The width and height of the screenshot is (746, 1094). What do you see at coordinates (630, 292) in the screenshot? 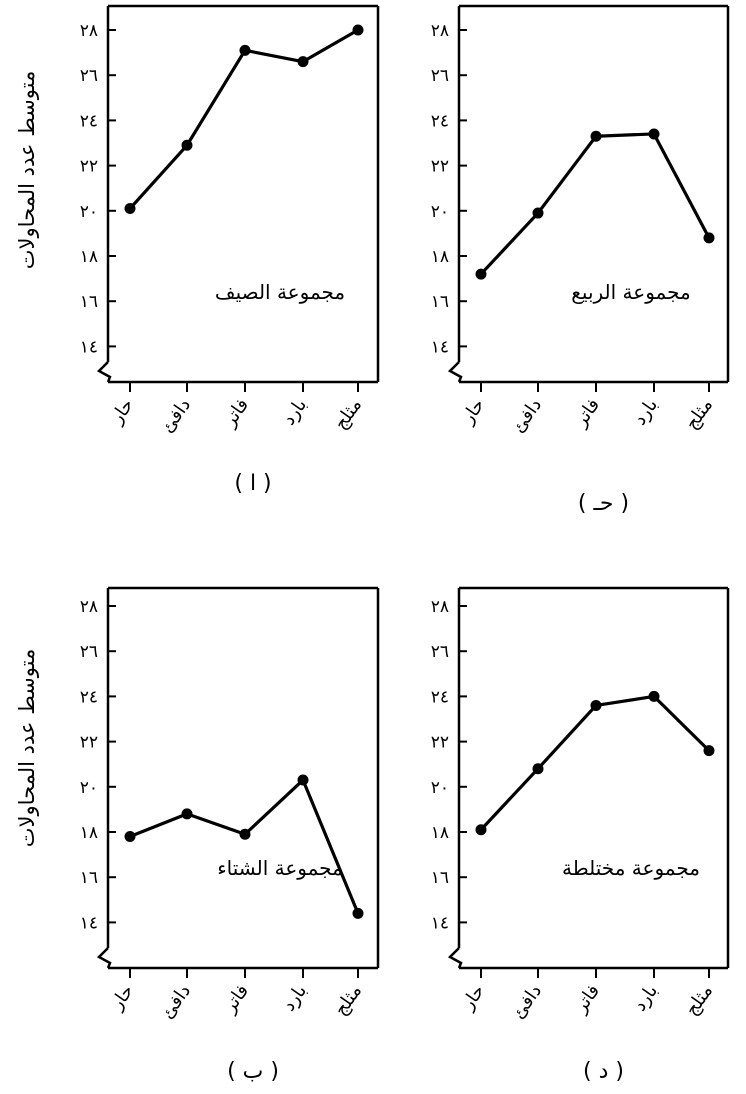
I see `panel-annotation: مجموعة الربيع` at bounding box center [630, 292].